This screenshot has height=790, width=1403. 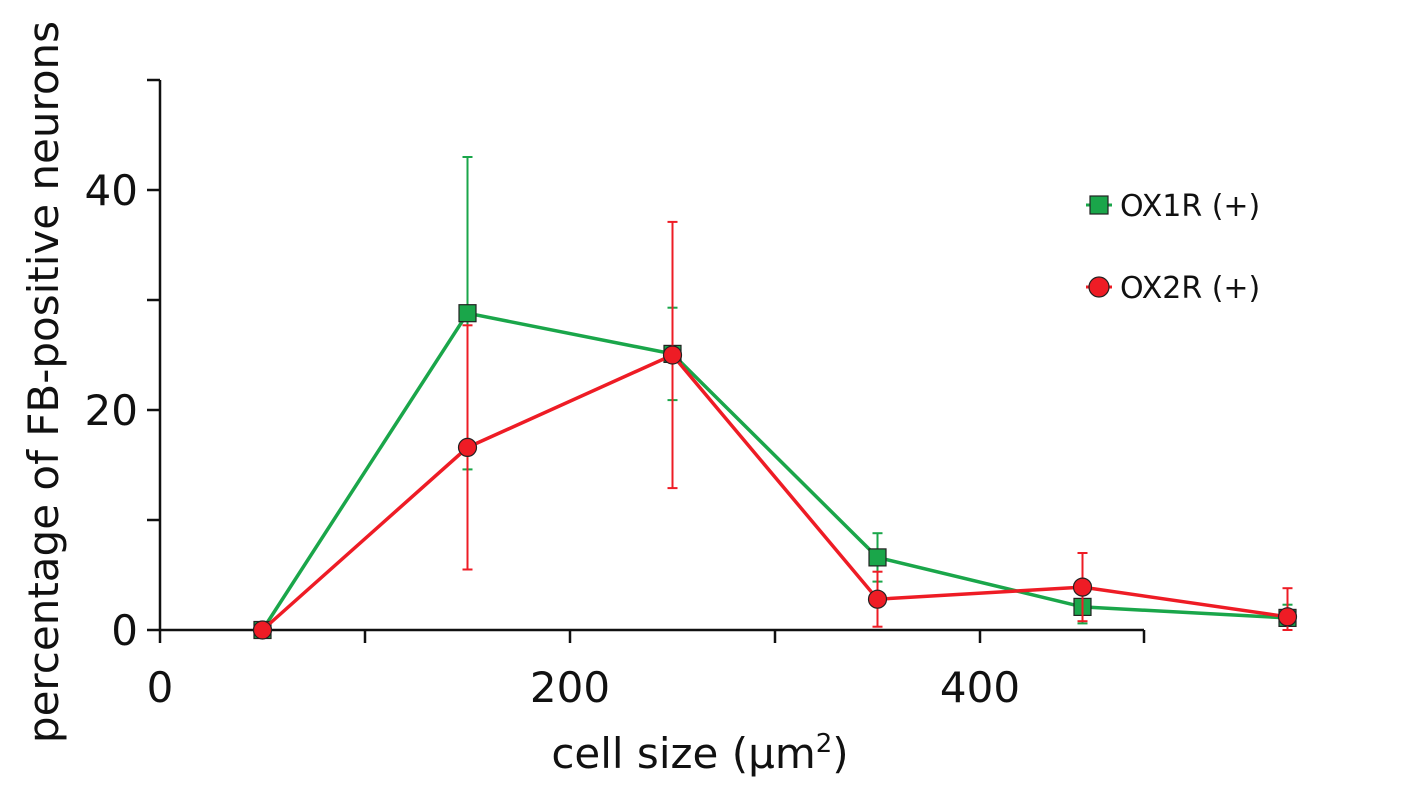 I want to click on legend-label: OX1R (+), so click(x=1190, y=206).